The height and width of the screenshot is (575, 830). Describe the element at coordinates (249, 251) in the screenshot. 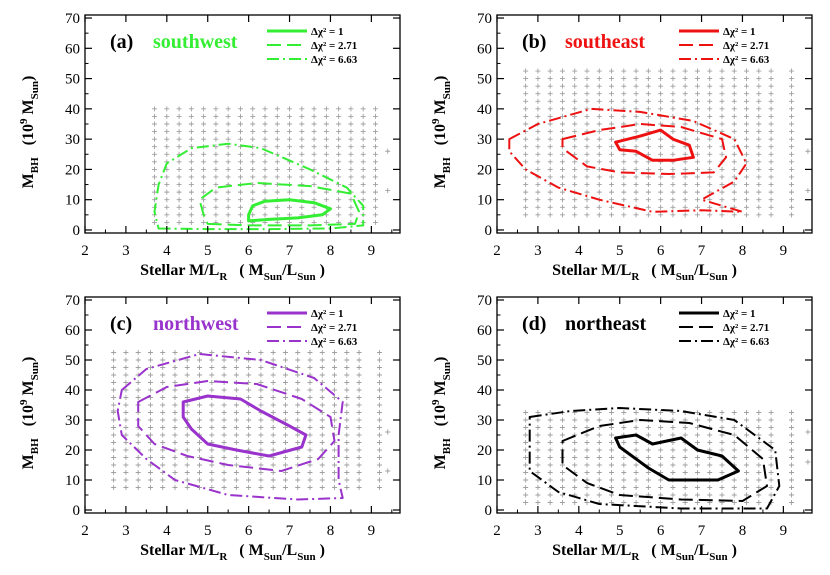

I see `x-tick-label: 6` at that location.